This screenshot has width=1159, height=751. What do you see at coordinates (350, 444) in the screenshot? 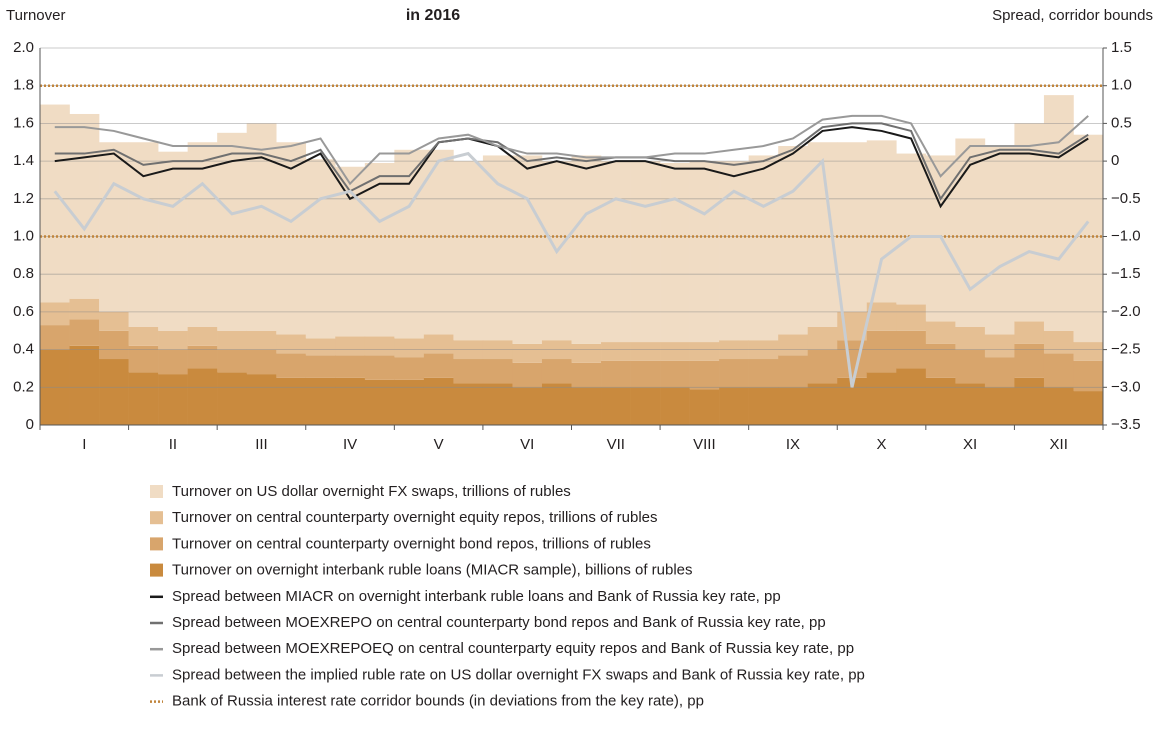
I see `x-tick-label: IV` at bounding box center [350, 444].